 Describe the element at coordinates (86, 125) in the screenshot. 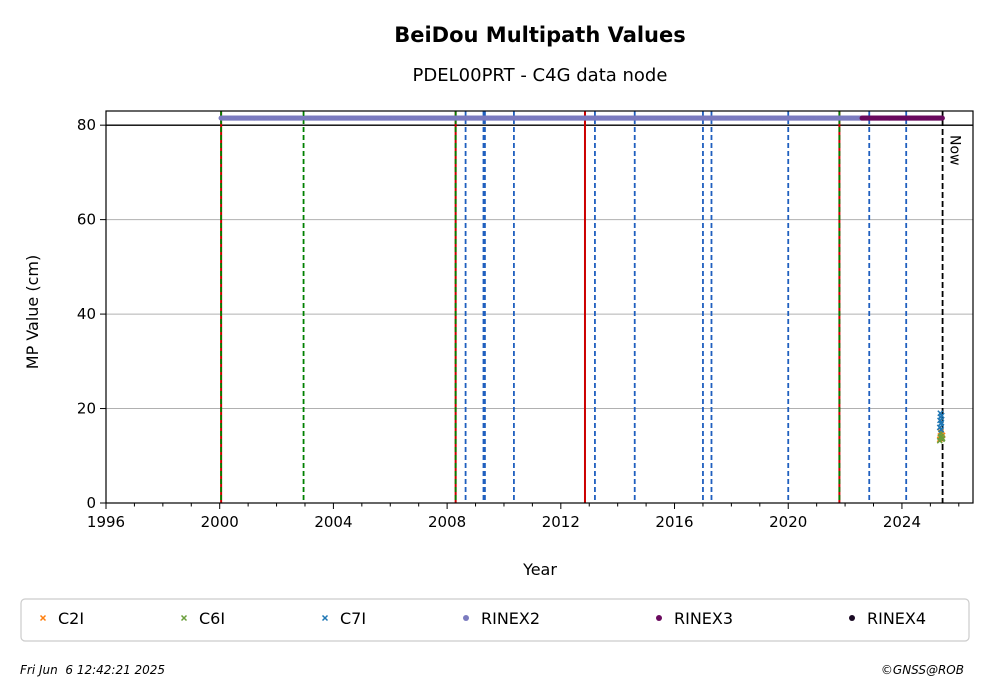

I see `y-tick-label: 80` at that location.